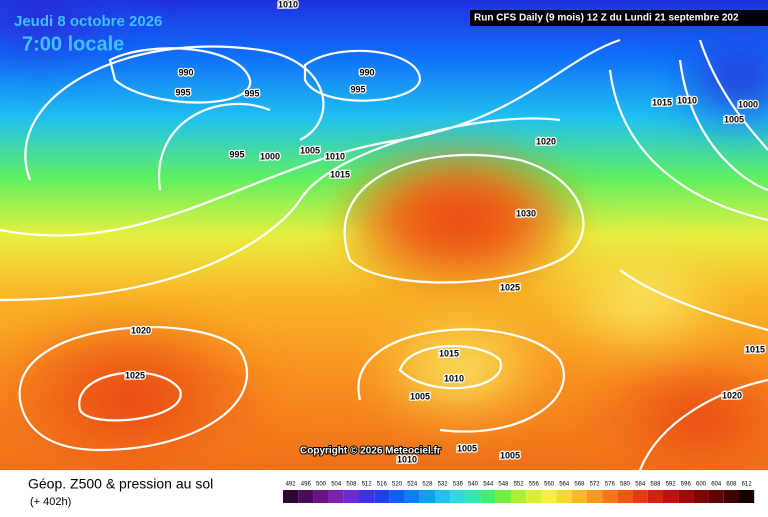 The image size is (768, 517). Describe the element at coordinates (595, 485) in the screenshot. I see `legend-label: 572` at that location.